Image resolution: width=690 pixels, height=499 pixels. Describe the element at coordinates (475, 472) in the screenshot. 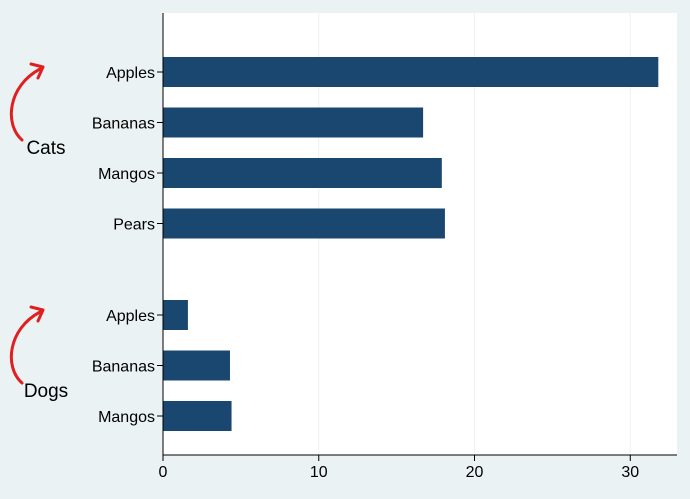

I see `x-tick-label: 20` at that location.